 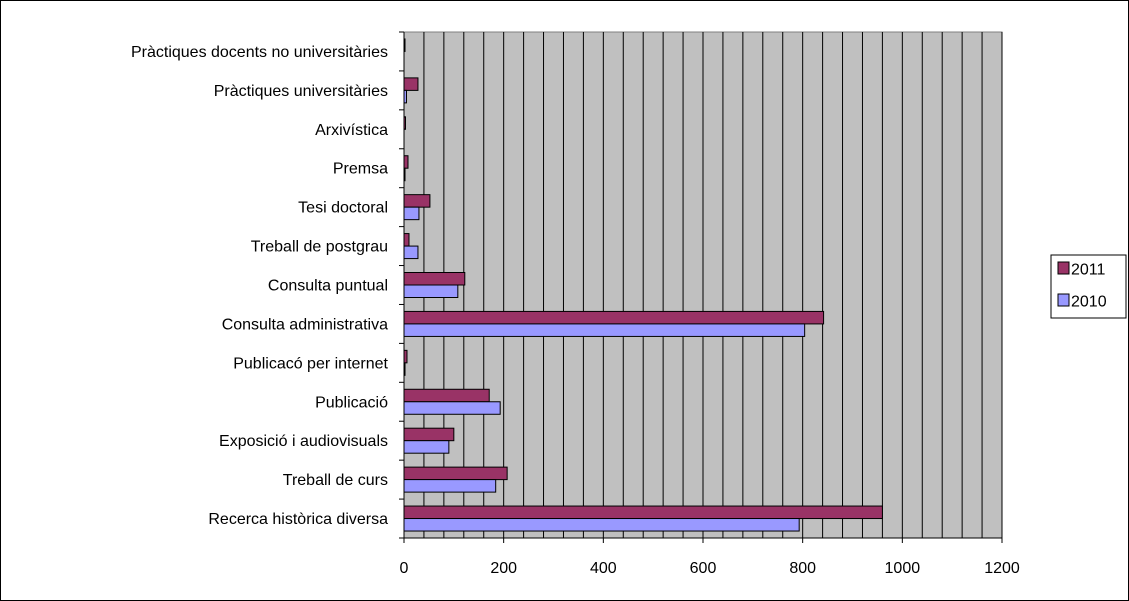 What do you see at coordinates (343, 208) in the screenshot?
I see `category-label: Tesi doctoral` at bounding box center [343, 208].